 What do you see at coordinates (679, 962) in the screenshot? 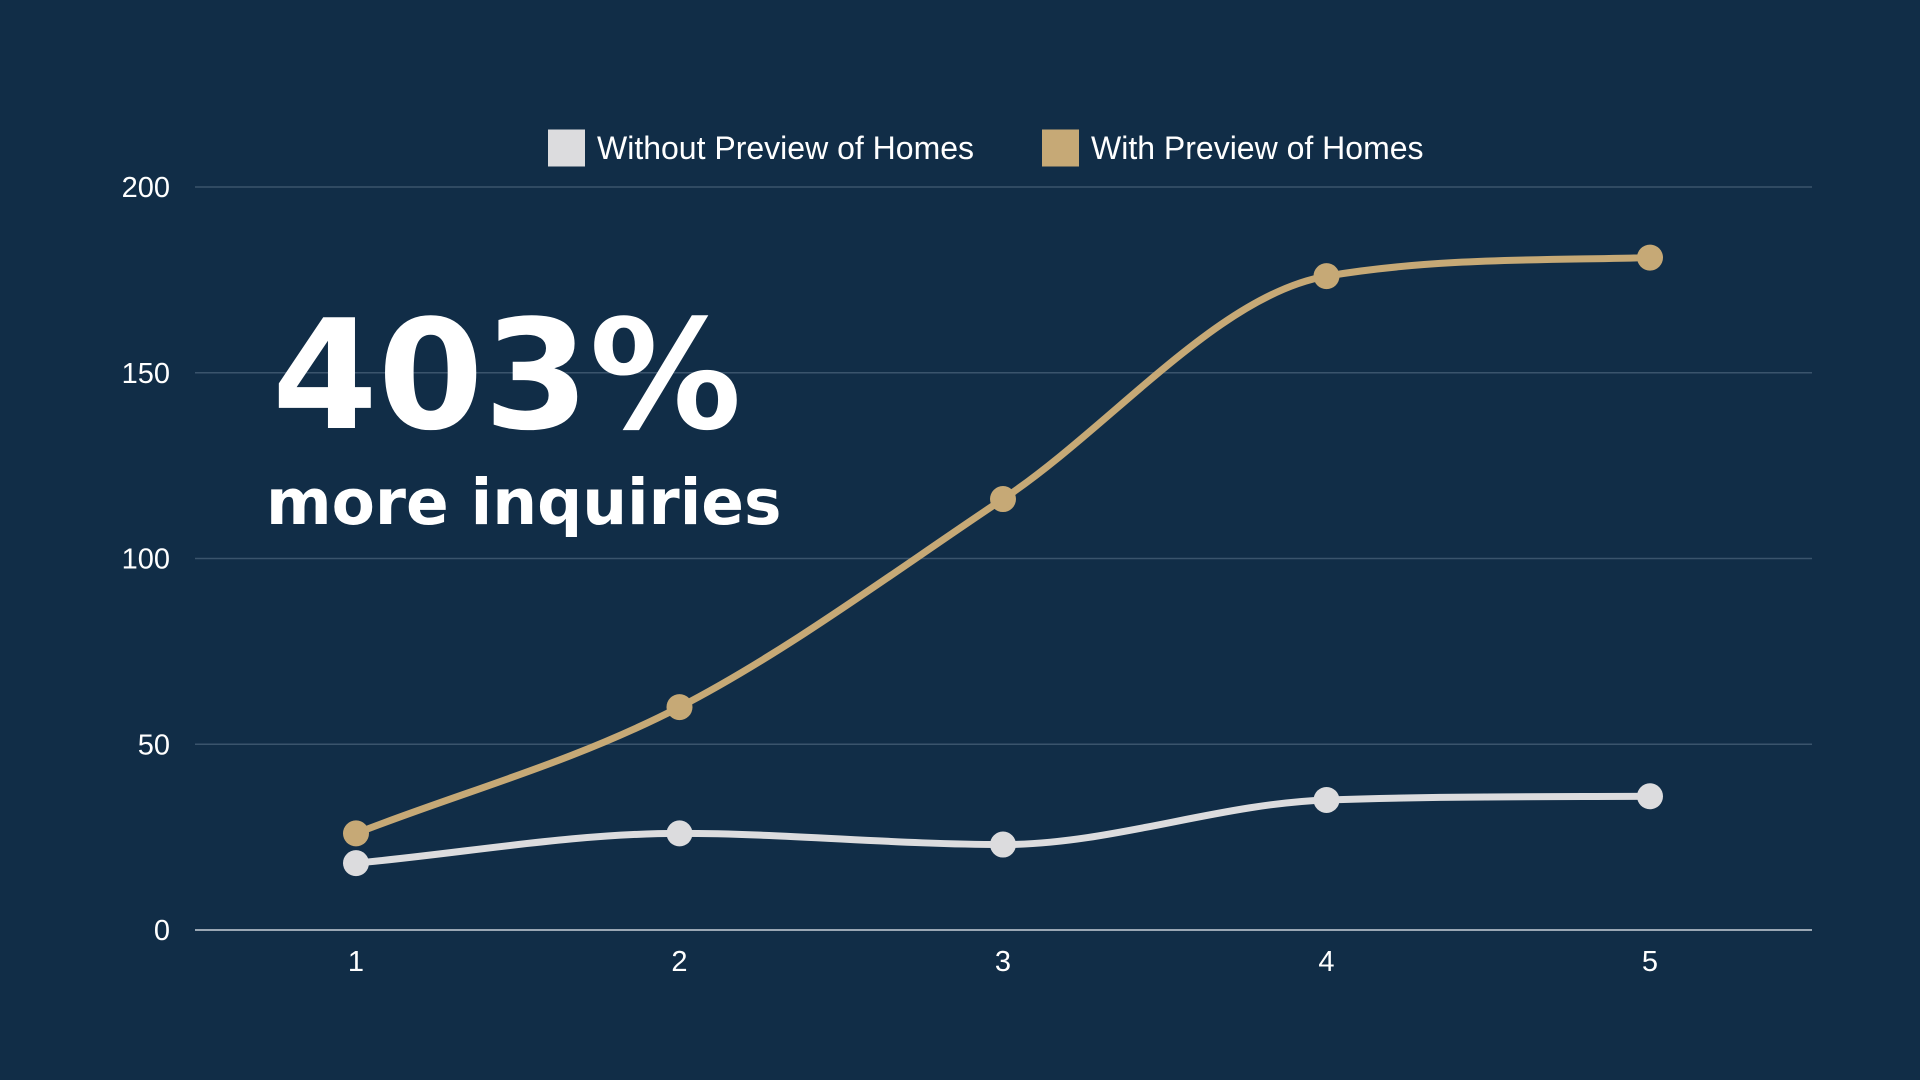
I see `x-tick-label: 2` at bounding box center [679, 962].